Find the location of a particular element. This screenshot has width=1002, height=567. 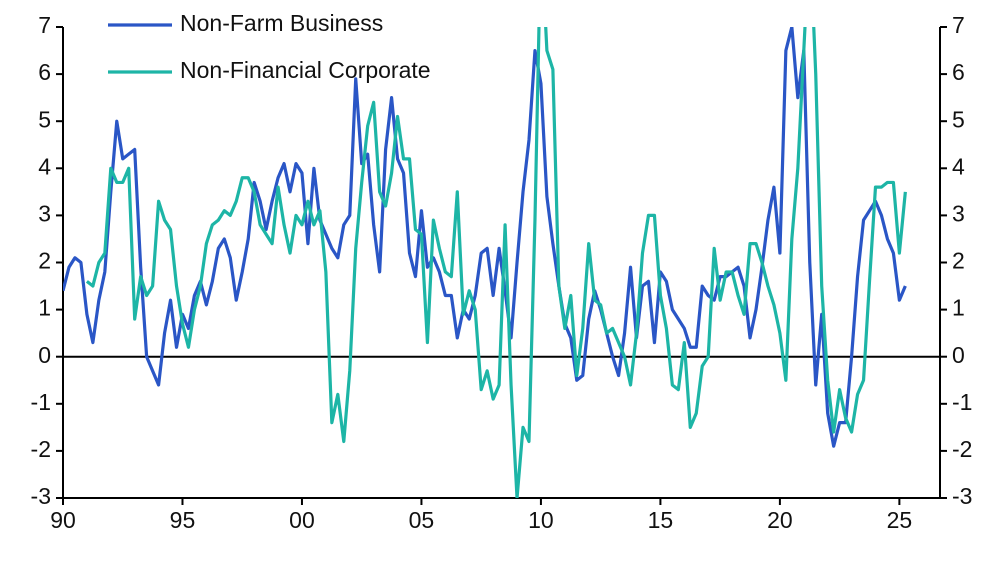

y2-tick-label: -3 is located at coordinates (962, 496).